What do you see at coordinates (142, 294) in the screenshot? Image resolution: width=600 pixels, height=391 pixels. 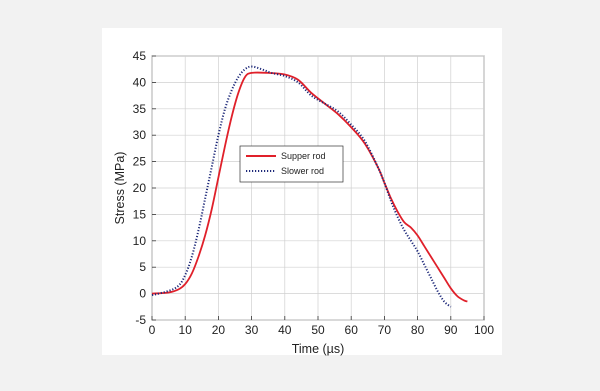 I see `y-tick-label: 0` at bounding box center [142, 294].